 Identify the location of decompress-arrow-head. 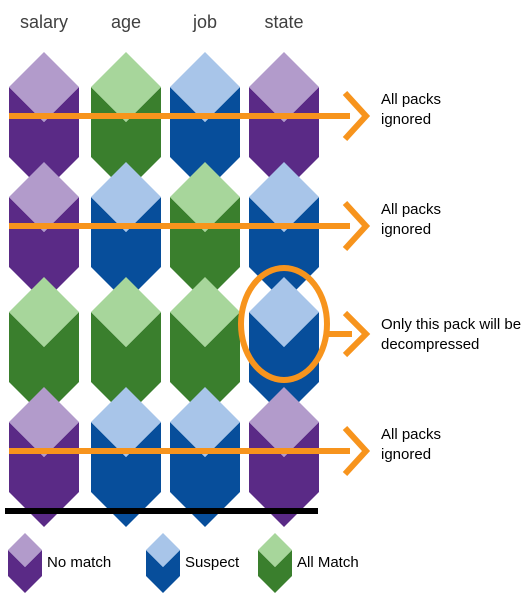
(356, 334).